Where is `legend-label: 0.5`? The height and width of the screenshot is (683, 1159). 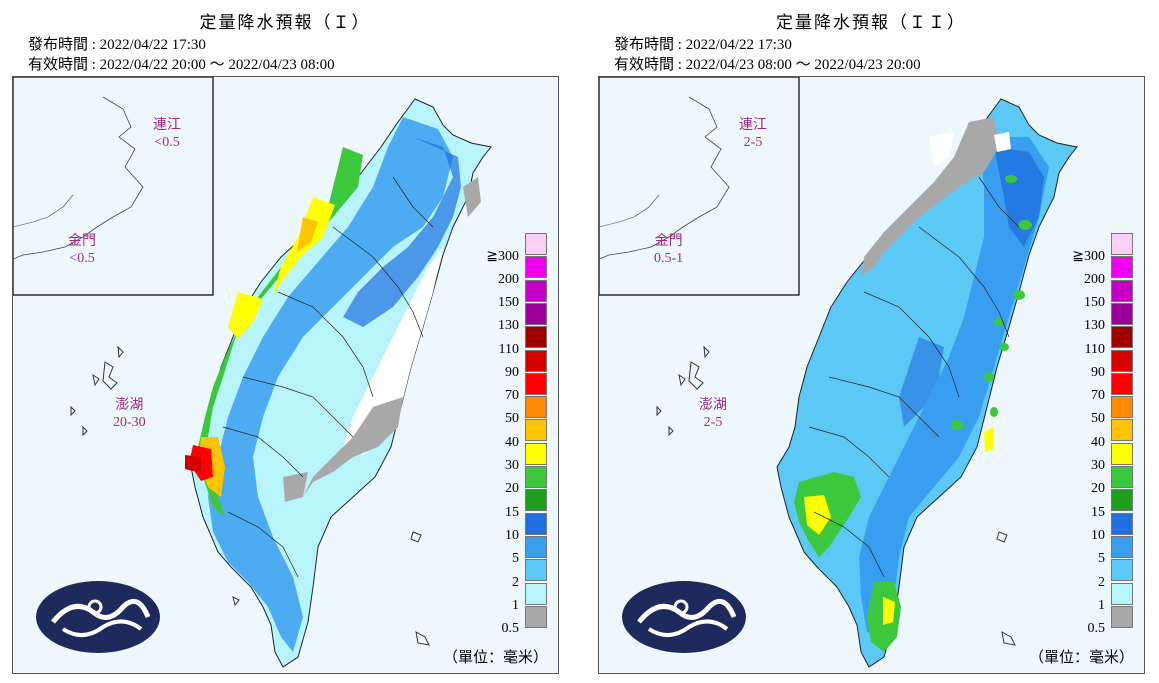
legend-label: 0.5 is located at coordinates (1096, 629).